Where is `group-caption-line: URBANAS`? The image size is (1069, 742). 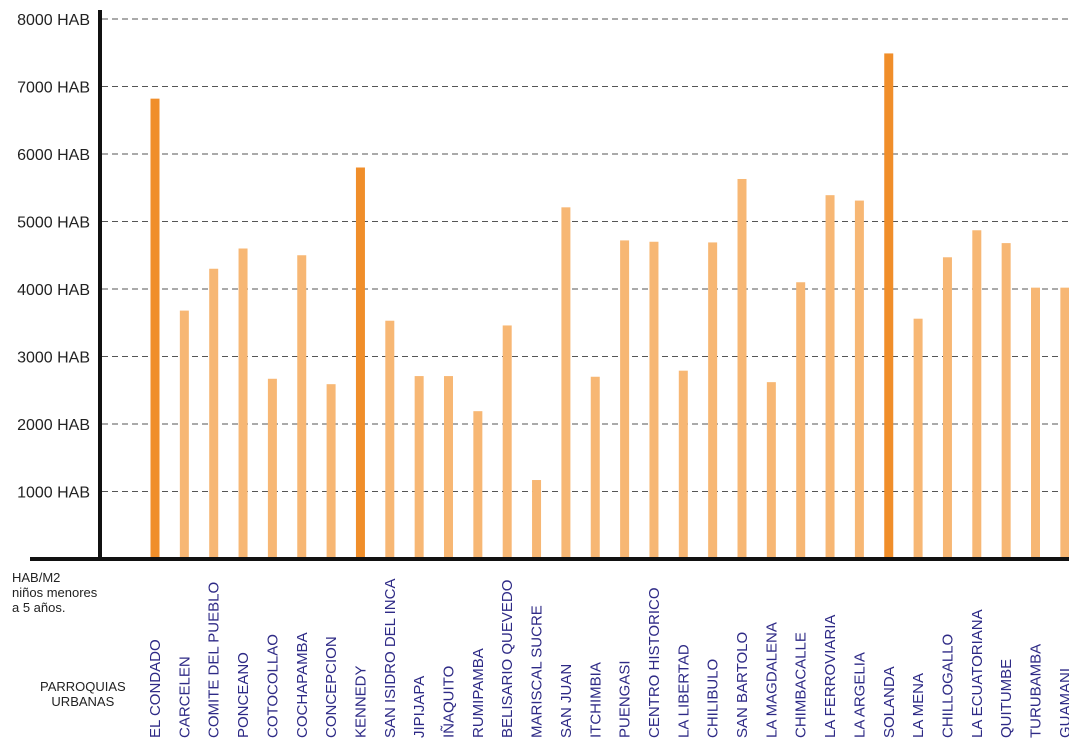
group-caption-line: URBANAS is located at coordinates (83, 701).